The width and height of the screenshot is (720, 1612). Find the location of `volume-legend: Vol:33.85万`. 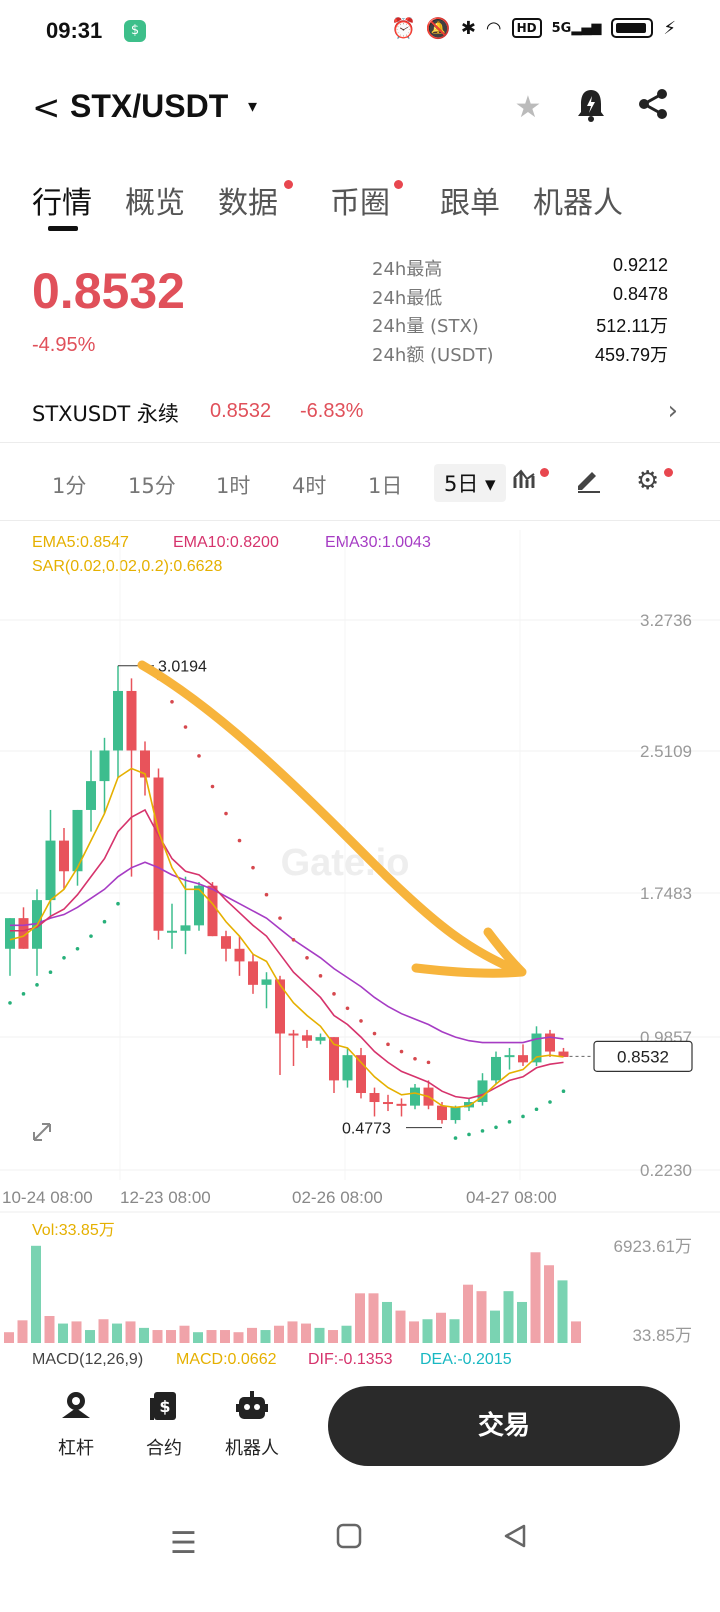

volume-legend: Vol:33.85万 is located at coordinates (73, 1230).